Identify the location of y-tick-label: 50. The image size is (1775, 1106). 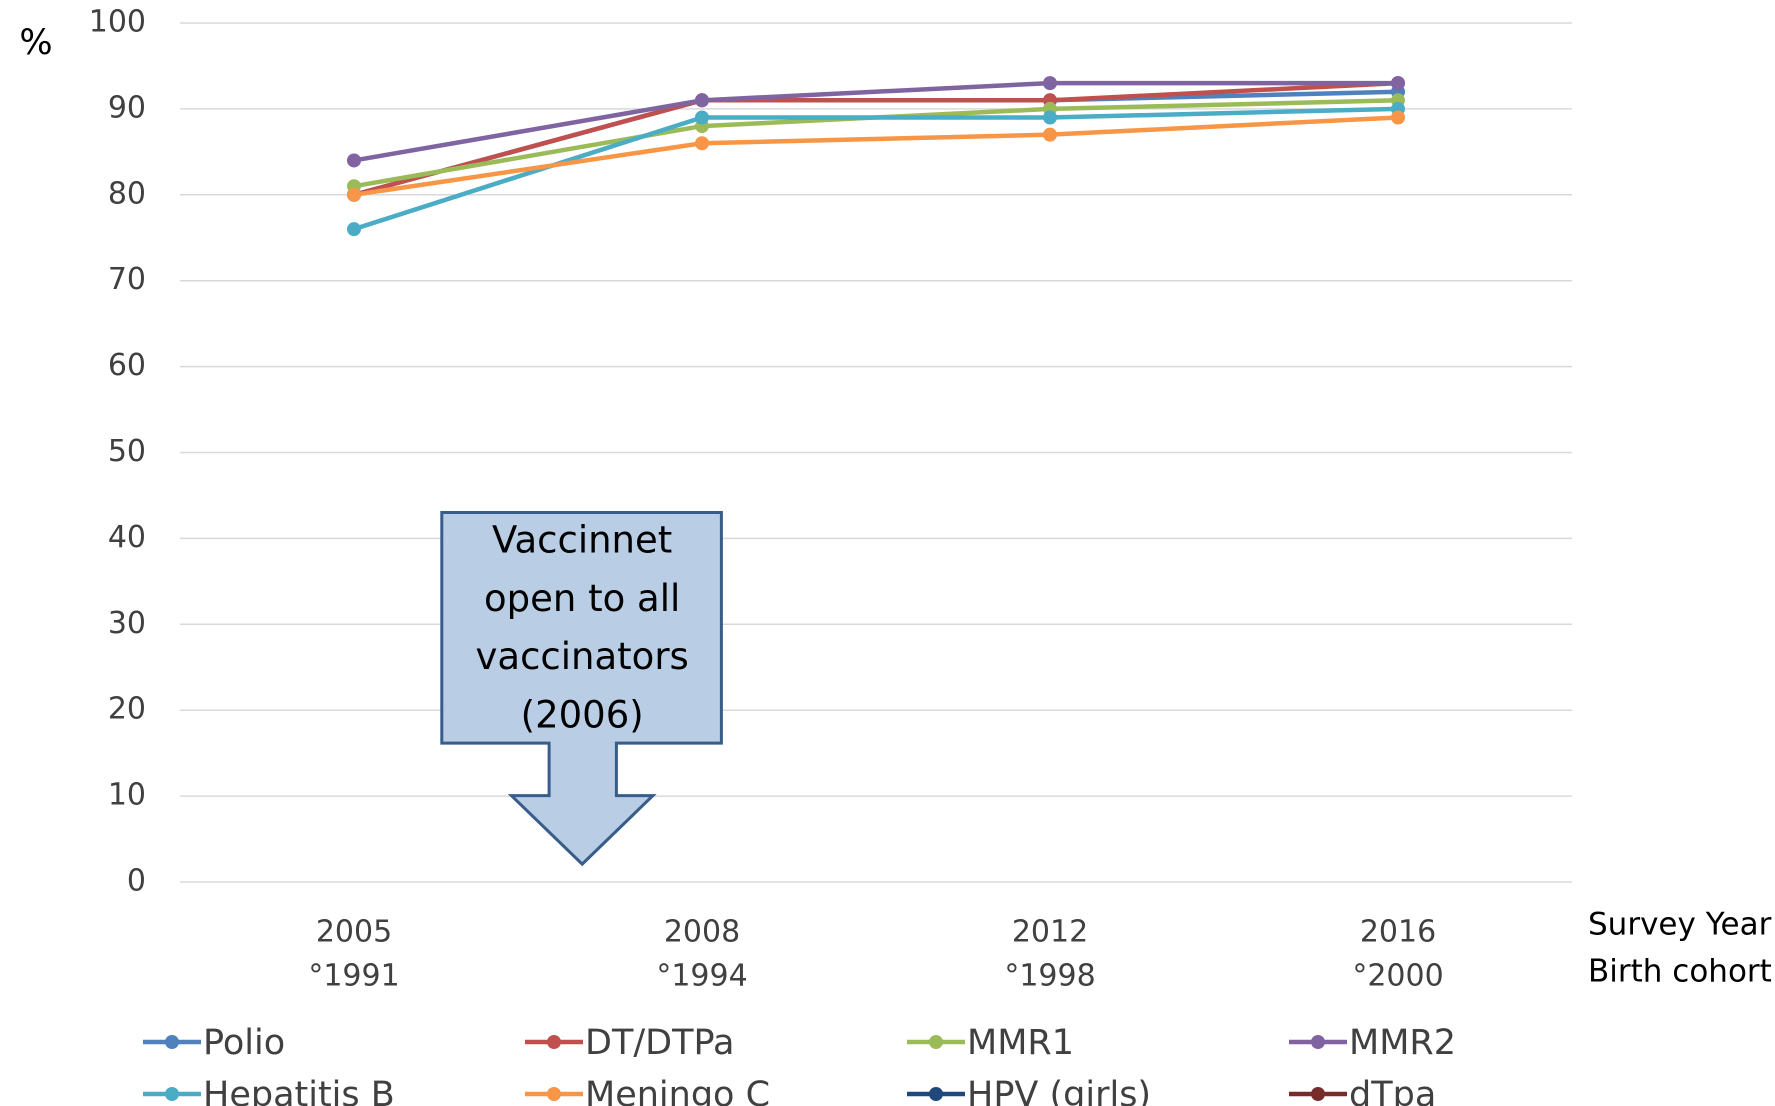
(127, 451).